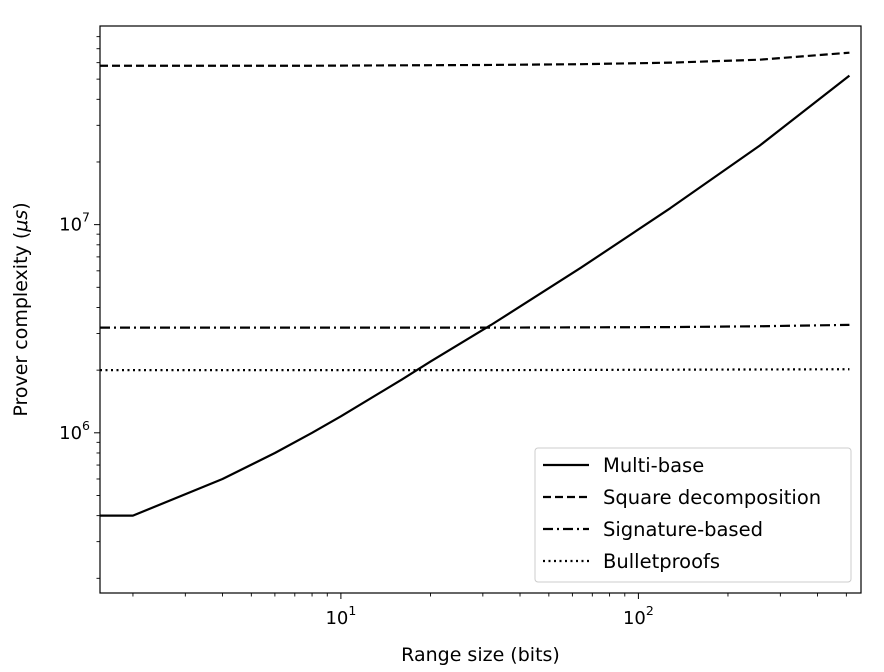 The width and height of the screenshot is (884, 672). Describe the element at coordinates (712, 497) in the screenshot. I see `legend-label-square-decomposition: Square decomposition` at that location.